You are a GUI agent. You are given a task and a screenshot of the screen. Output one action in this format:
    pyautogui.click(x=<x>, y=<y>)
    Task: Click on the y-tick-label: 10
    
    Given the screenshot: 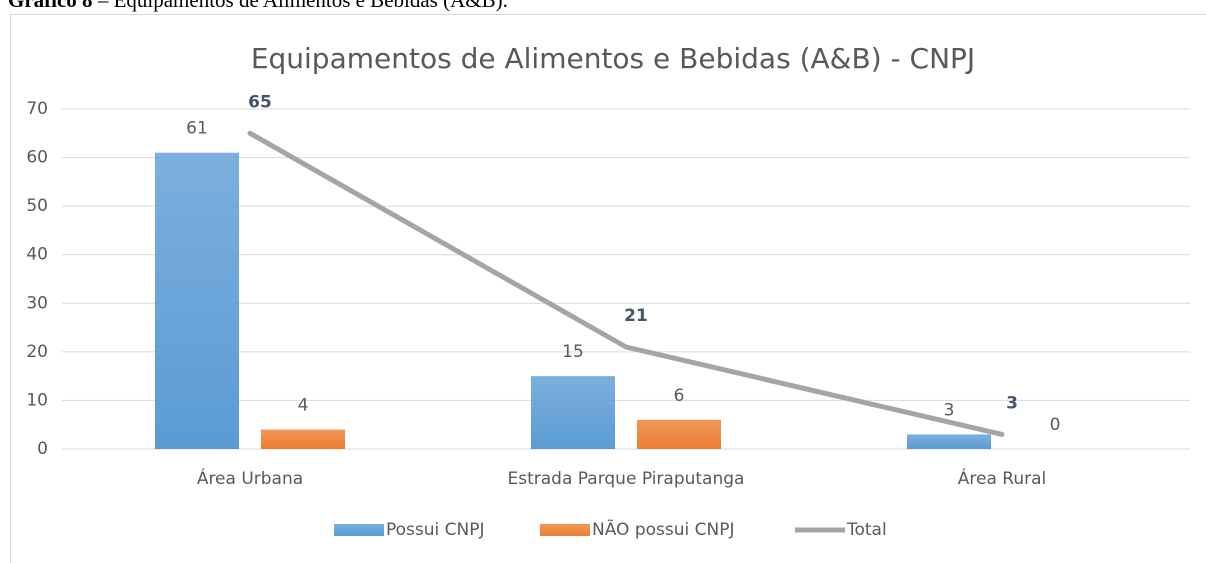 What is the action you would take?
    pyautogui.click(x=37, y=400)
    